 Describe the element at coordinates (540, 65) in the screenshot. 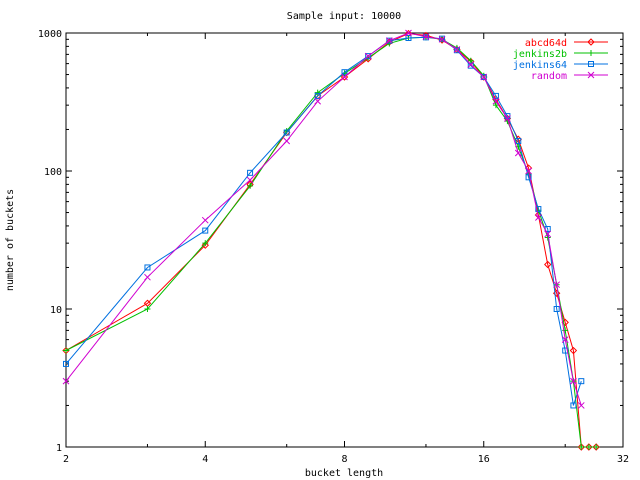

I see `legend-label: jenkins64` at that location.